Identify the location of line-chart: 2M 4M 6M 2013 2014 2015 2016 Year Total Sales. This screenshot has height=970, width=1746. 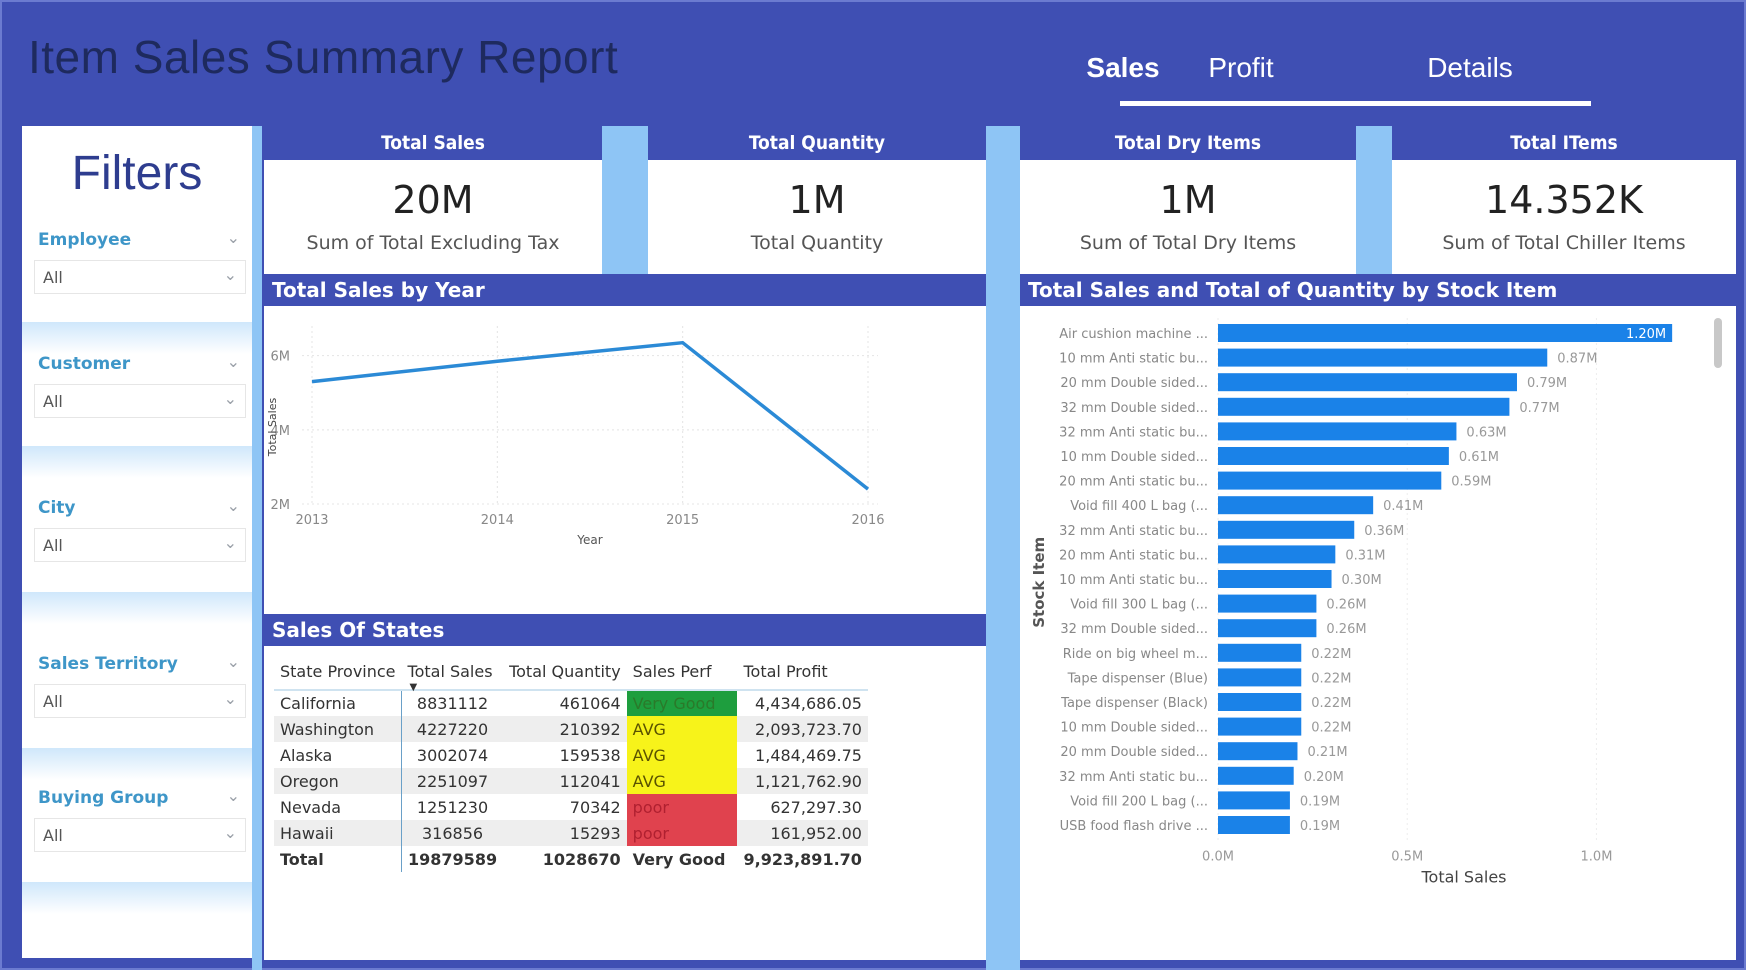
(575, 436).